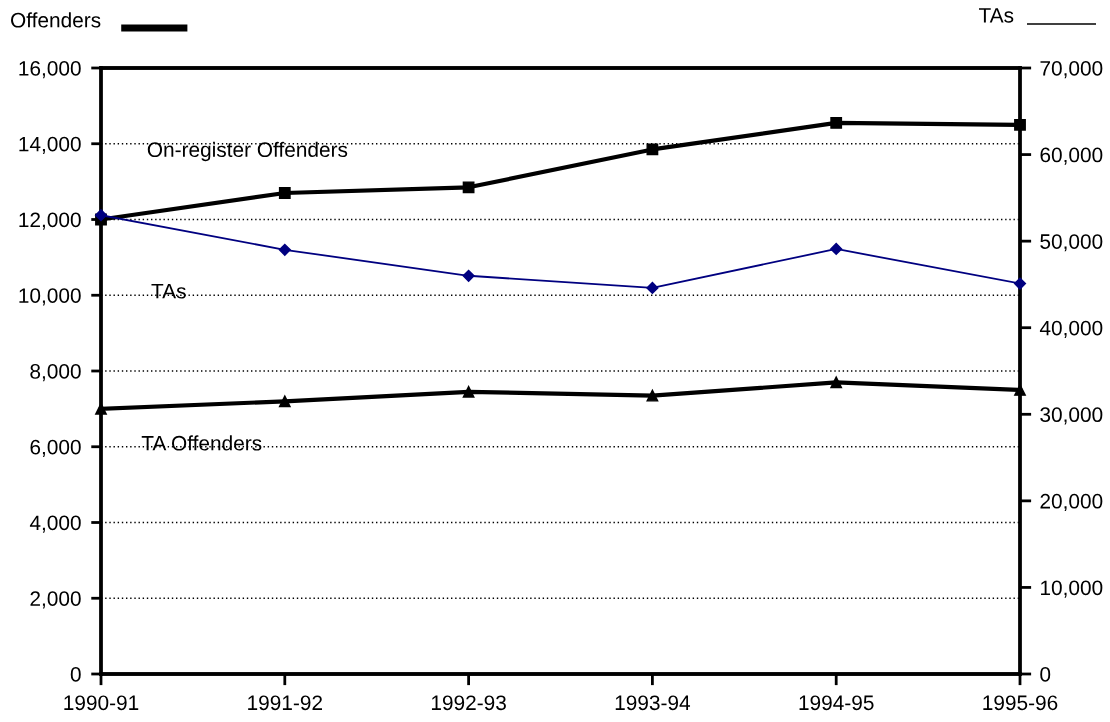  What do you see at coordinates (1071, 243) in the screenshot?
I see `y2-tick-label: 50,000` at bounding box center [1071, 243].